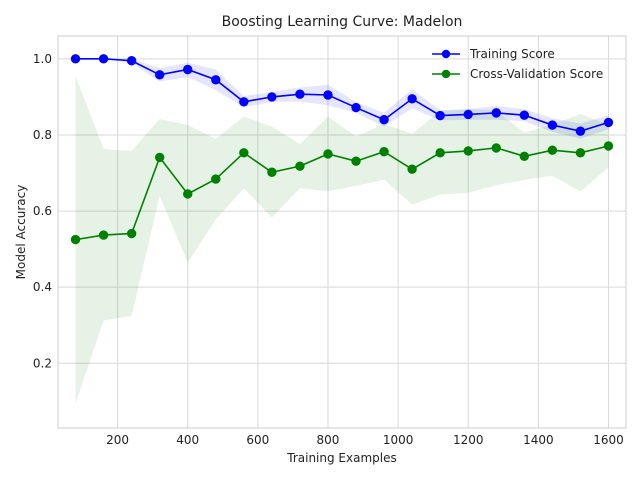 This screenshot has width=640, height=480. What do you see at coordinates (342, 22) in the screenshot?
I see `chart-title: Boosting Learning Curve: Madelon` at bounding box center [342, 22].